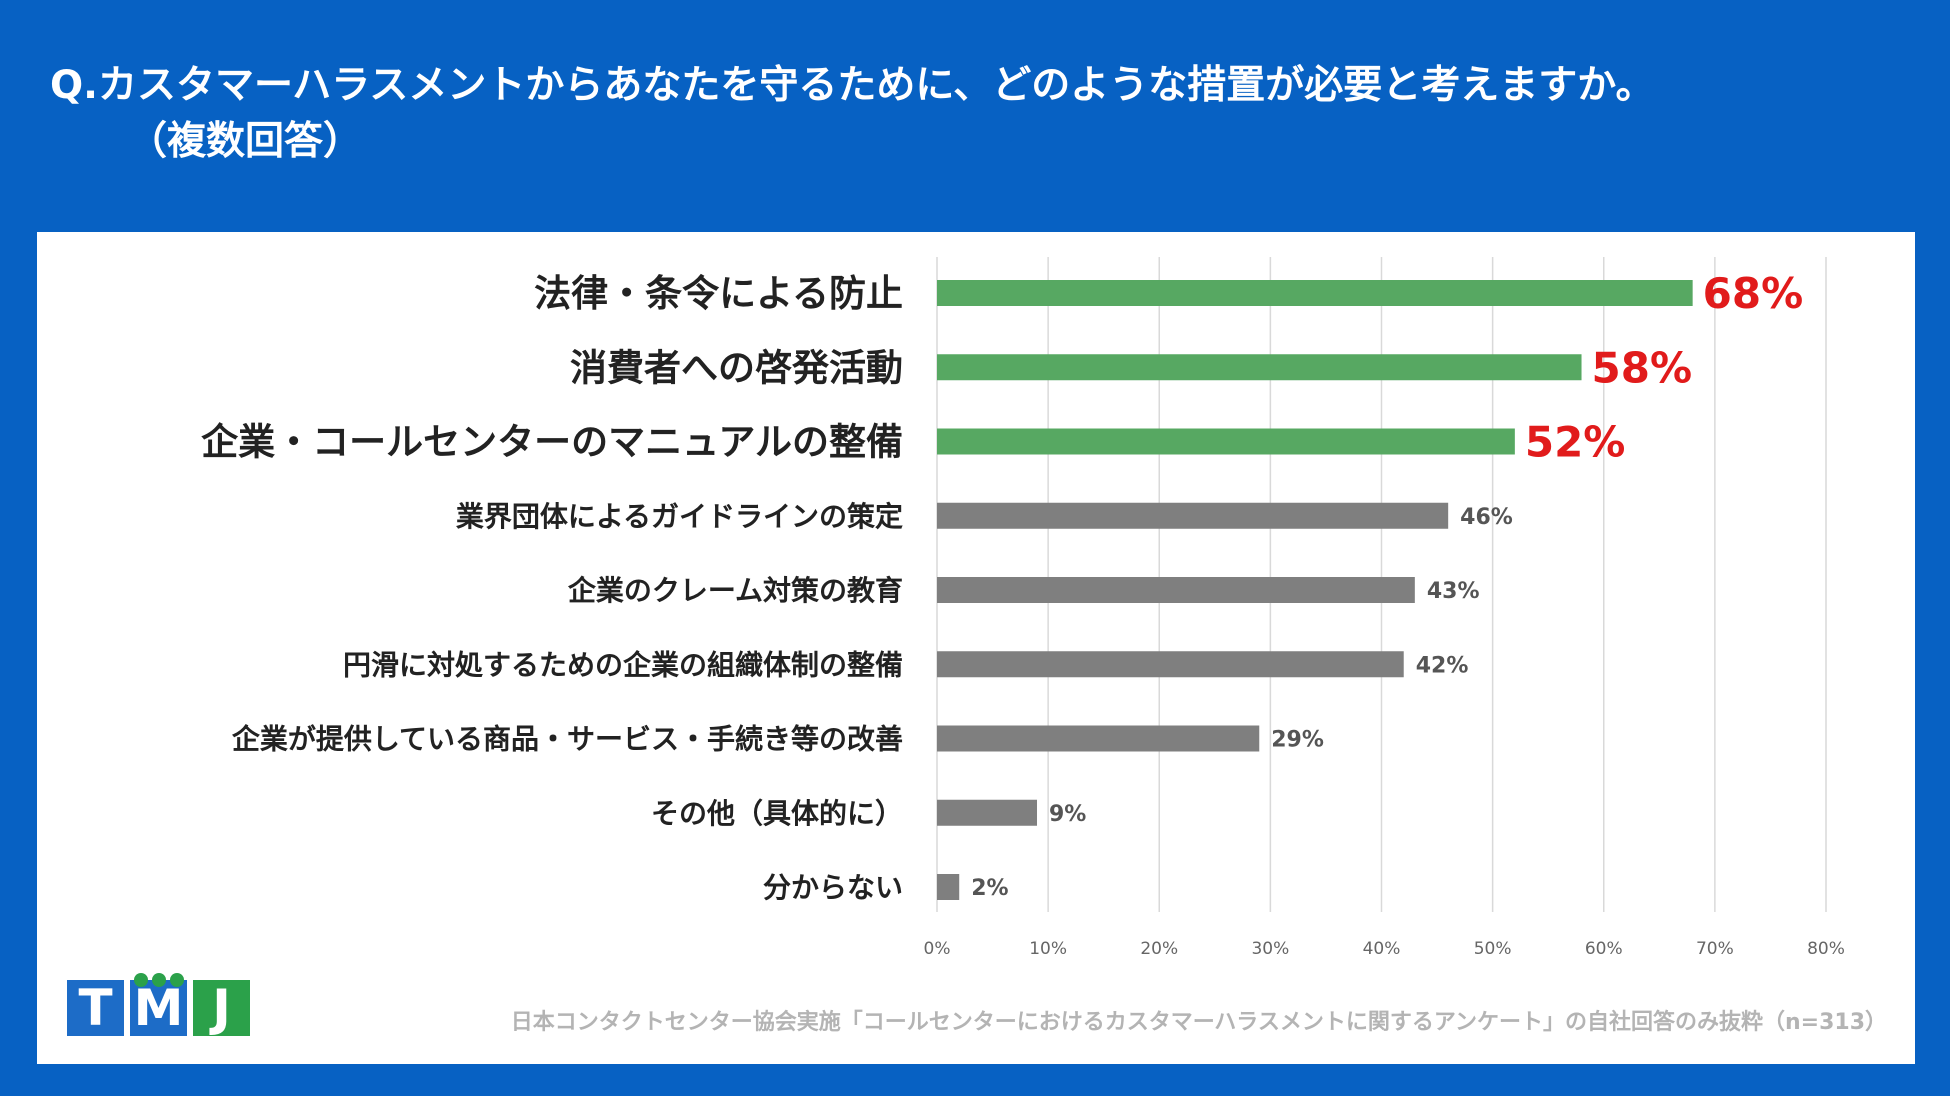  Describe the element at coordinates (567, 739) in the screenshot. I see `category-label: 企業が提供している商品・サービス・手続き等の改善` at that location.